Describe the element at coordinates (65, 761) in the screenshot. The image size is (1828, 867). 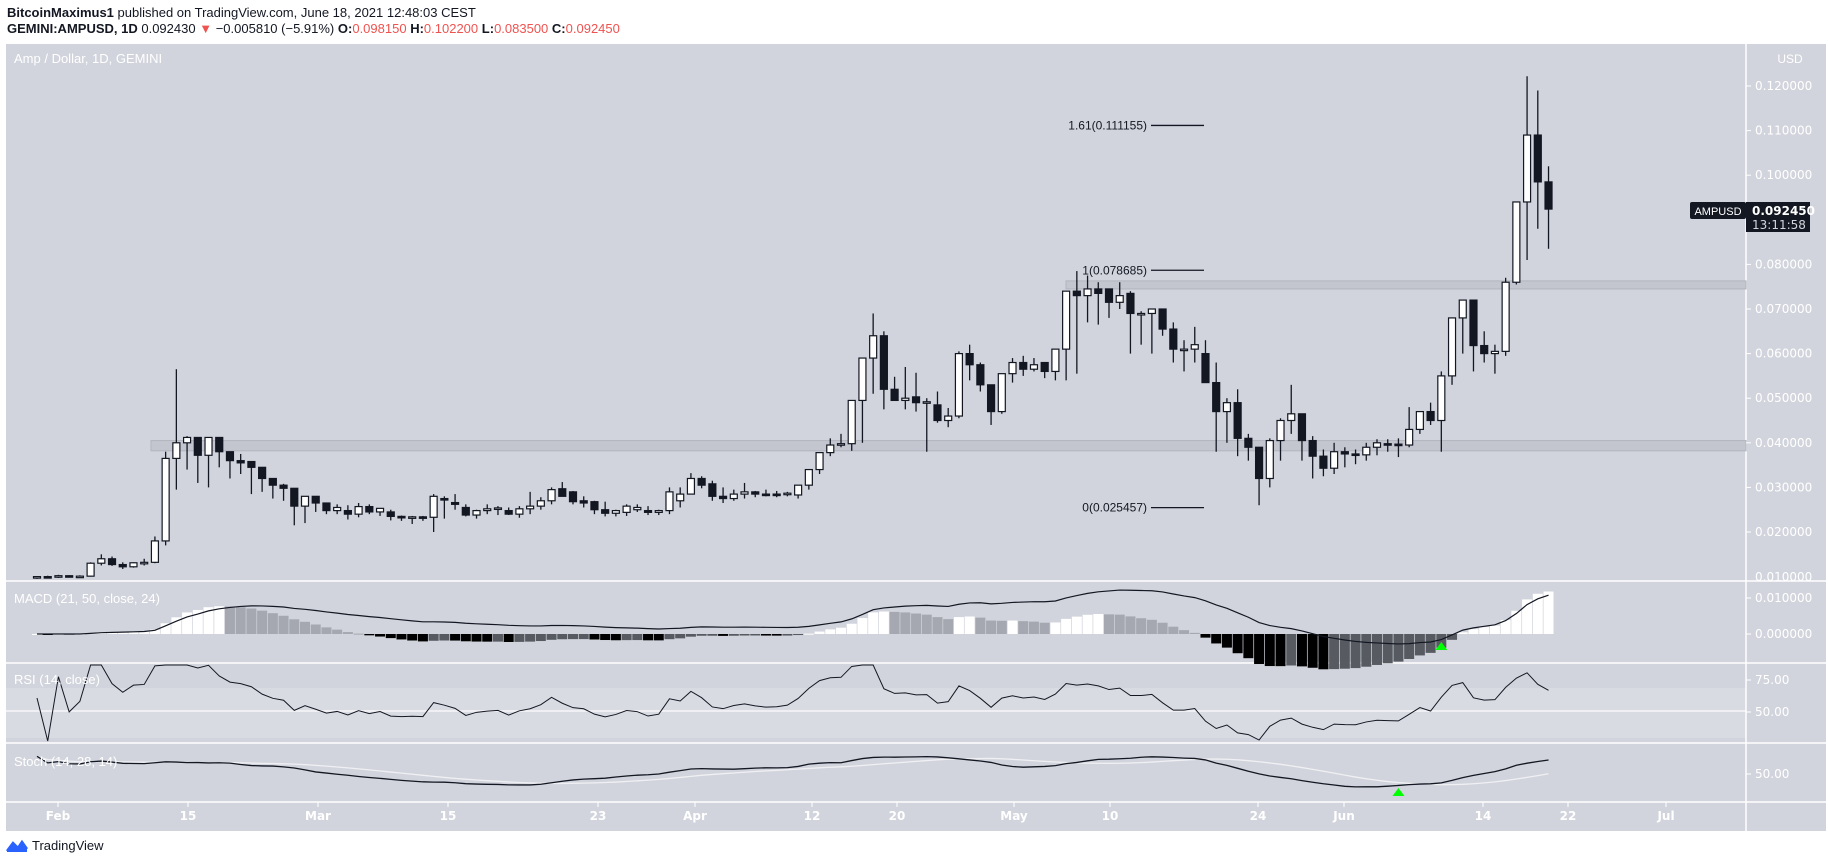
I see `stoch-label: Stoch (14, 28, 14)` at that location.